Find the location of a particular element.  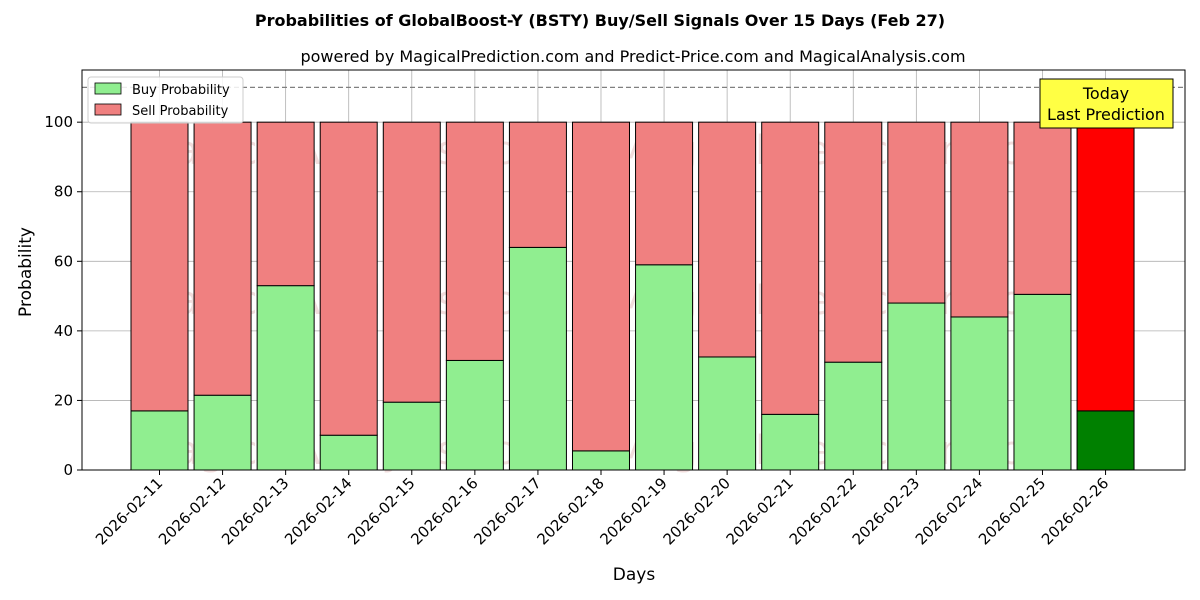

y-tick-label-3: 60 is located at coordinates (63, 261).